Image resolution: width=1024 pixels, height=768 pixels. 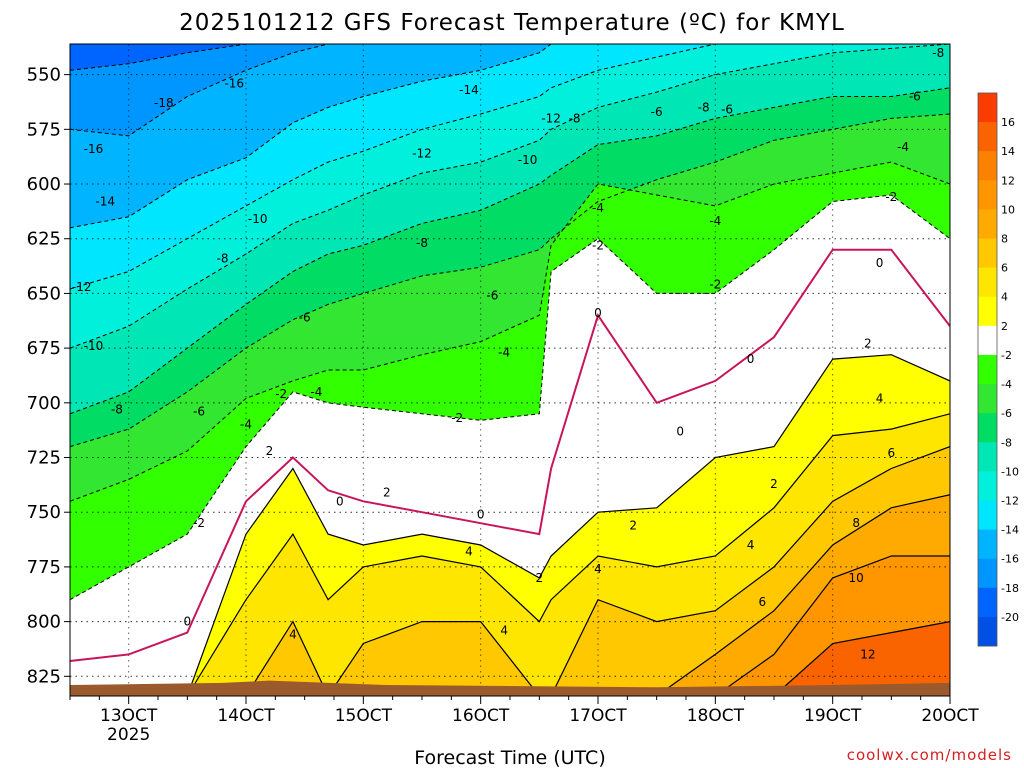 I want to click on colorbar-label: -6, so click(x=1006, y=413).